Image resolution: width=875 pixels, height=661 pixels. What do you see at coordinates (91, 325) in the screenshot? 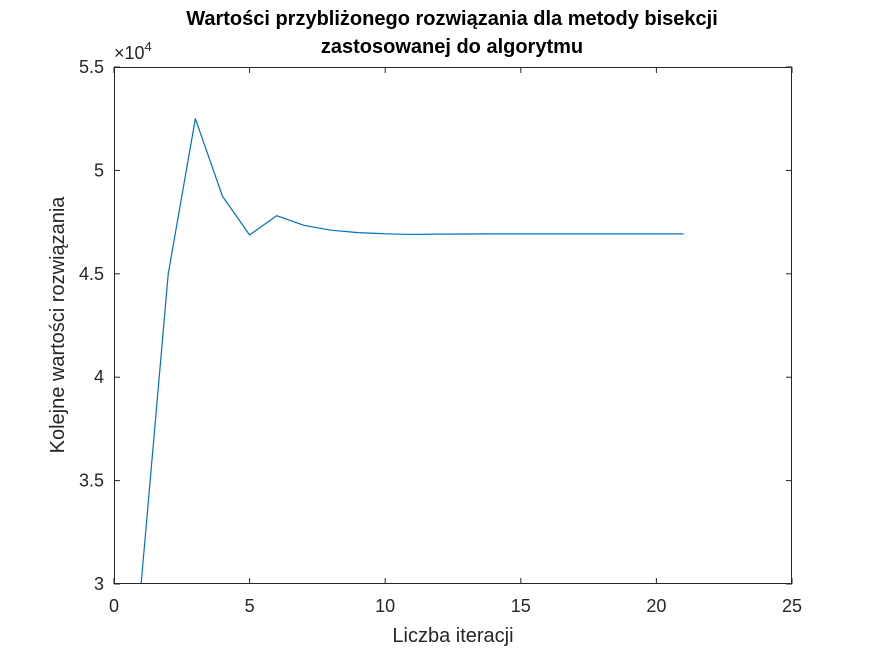
I see `y-axis-tick-labels: 3 3.5 4 4.5 5 5.5` at bounding box center [91, 325].